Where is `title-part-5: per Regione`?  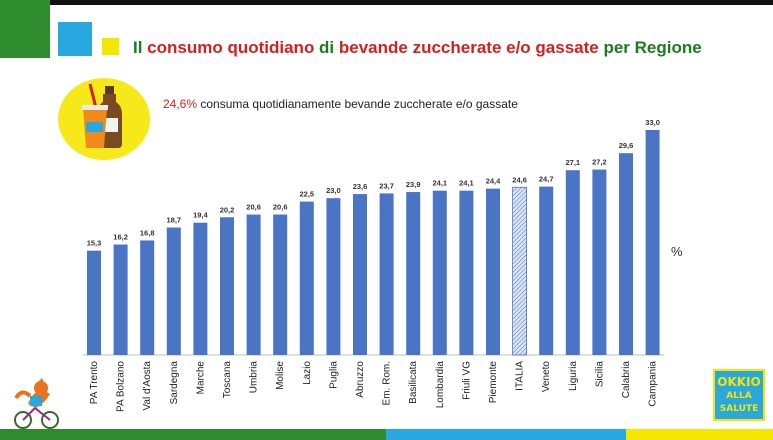
title-part-5: per Regione is located at coordinates (650, 47).